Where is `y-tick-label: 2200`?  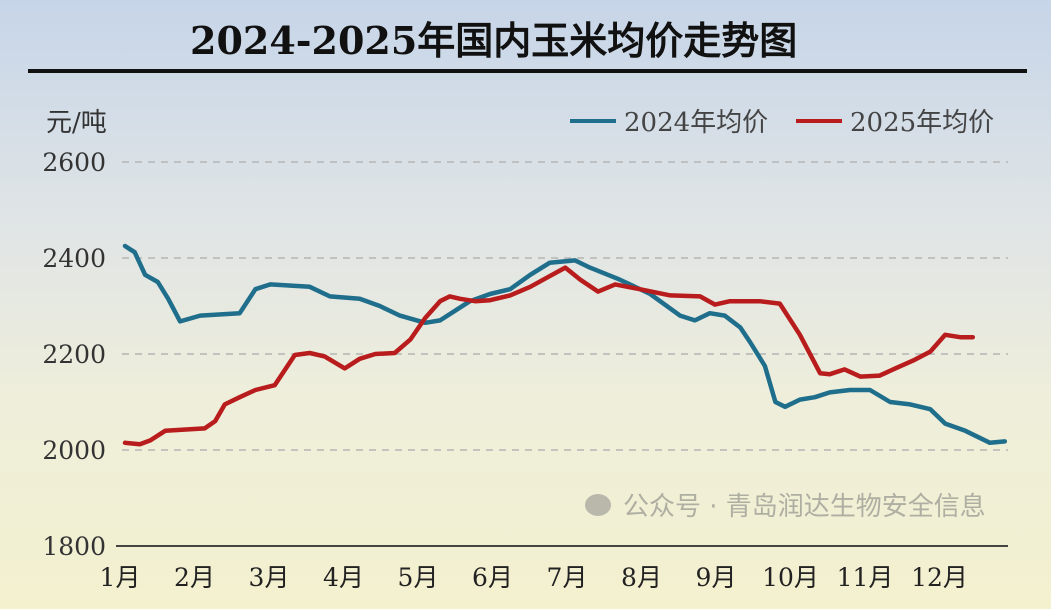 y-tick-label: 2200 is located at coordinates (74, 354).